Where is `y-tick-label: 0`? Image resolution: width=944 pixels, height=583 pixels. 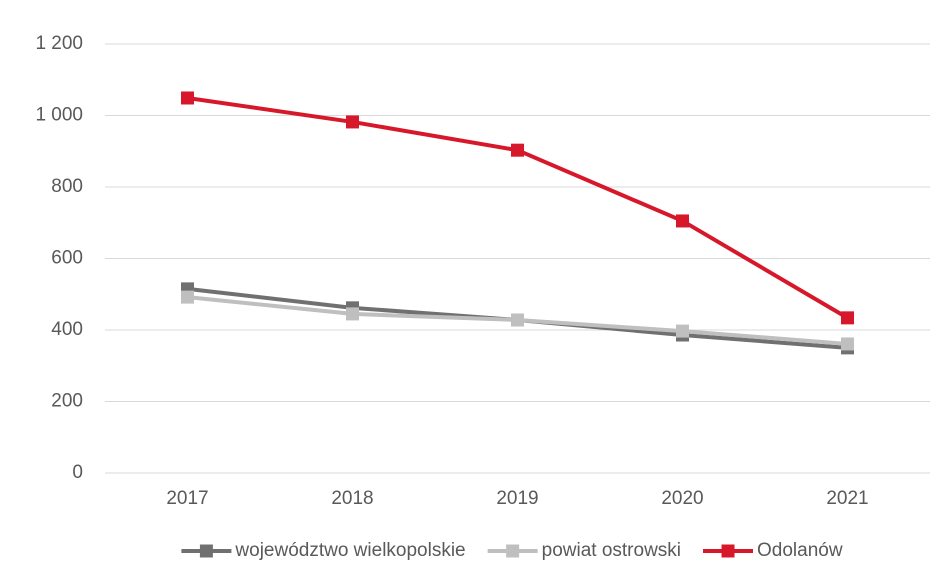 y-tick-label: 0 is located at coordinates (77, 472).